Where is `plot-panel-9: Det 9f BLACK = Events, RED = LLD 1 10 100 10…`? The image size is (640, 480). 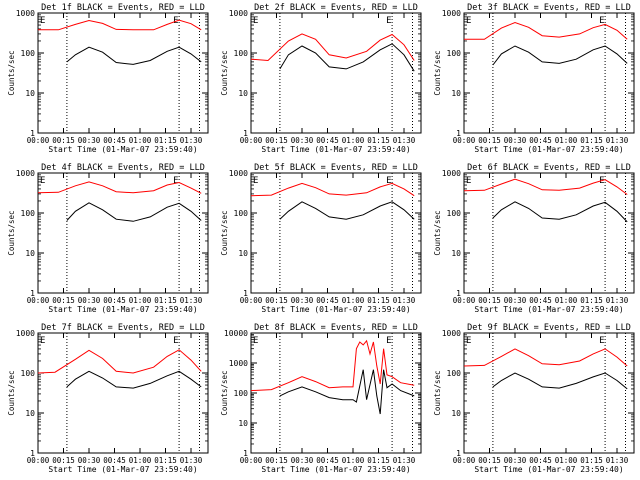
plot-panel-9: Det 9f BLACK = Events, RED = LLD 1 10 100 10… is located at coordinates (534, 398).